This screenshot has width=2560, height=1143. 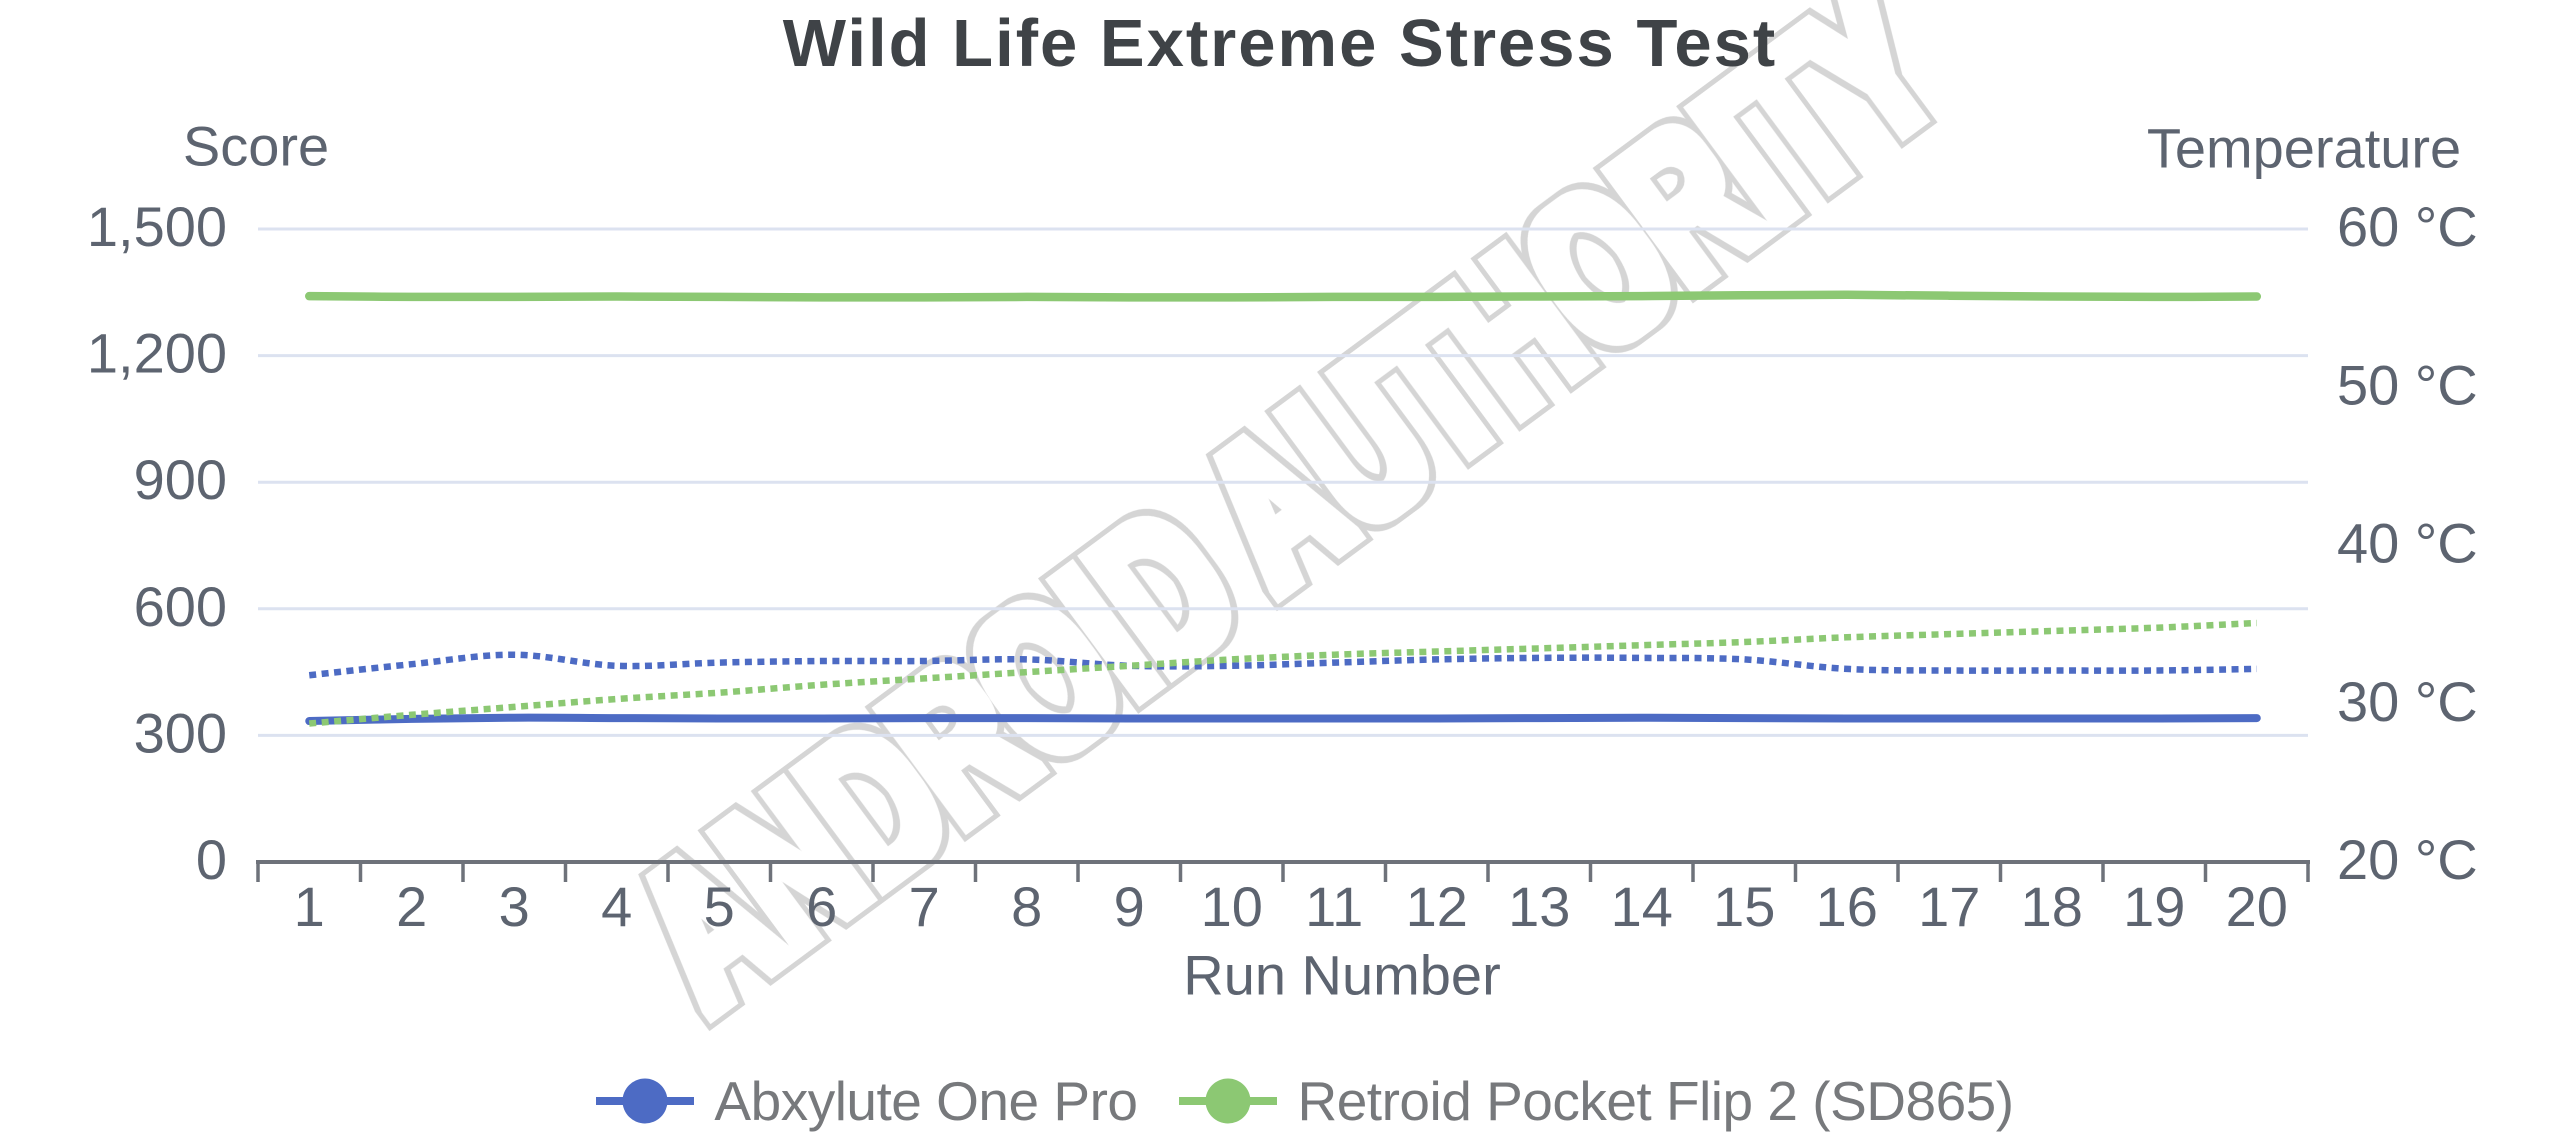 I want to click on legend-label: Abxylute One Pro, so click(x=926, y=1101).